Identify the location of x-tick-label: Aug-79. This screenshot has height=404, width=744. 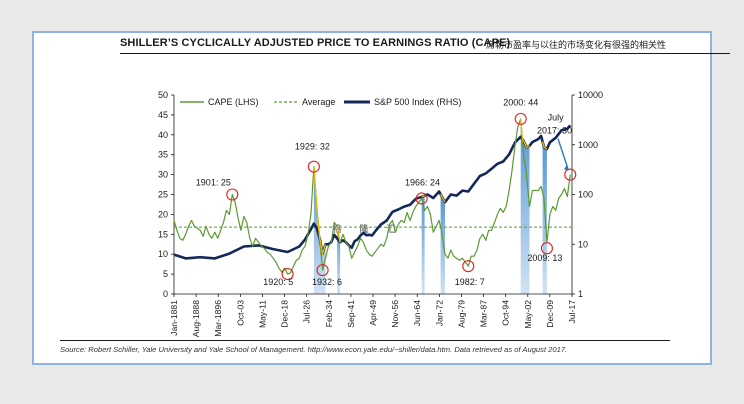
(461, 314).